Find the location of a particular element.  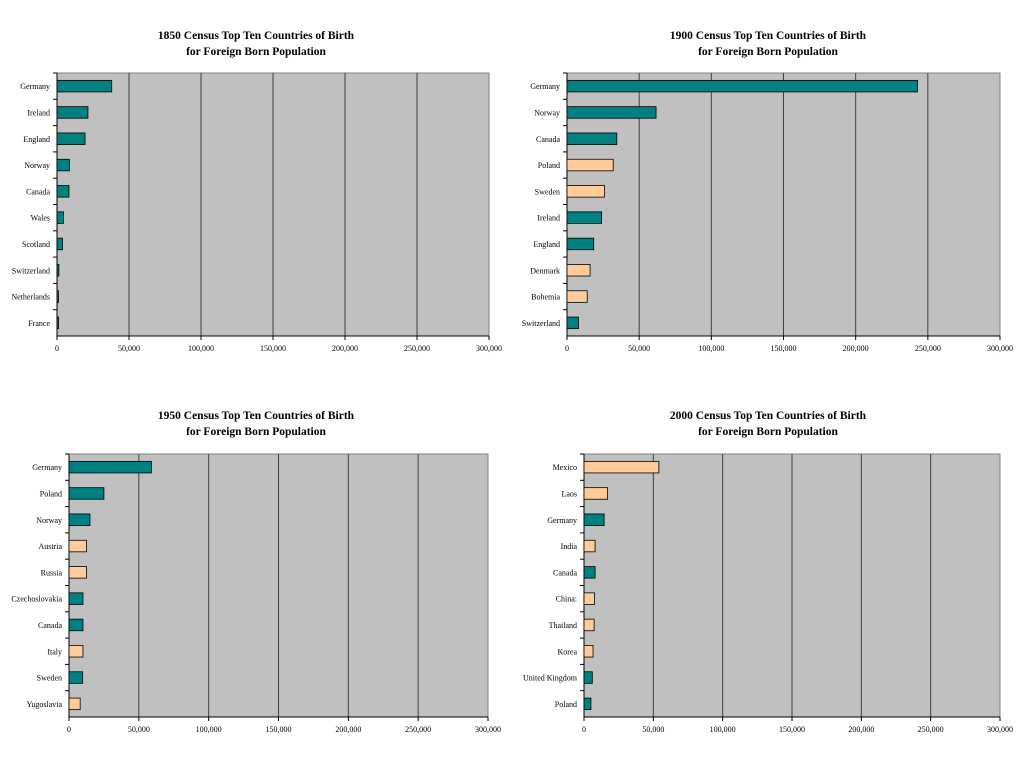

bar-france is located at coordinates (57, 323).